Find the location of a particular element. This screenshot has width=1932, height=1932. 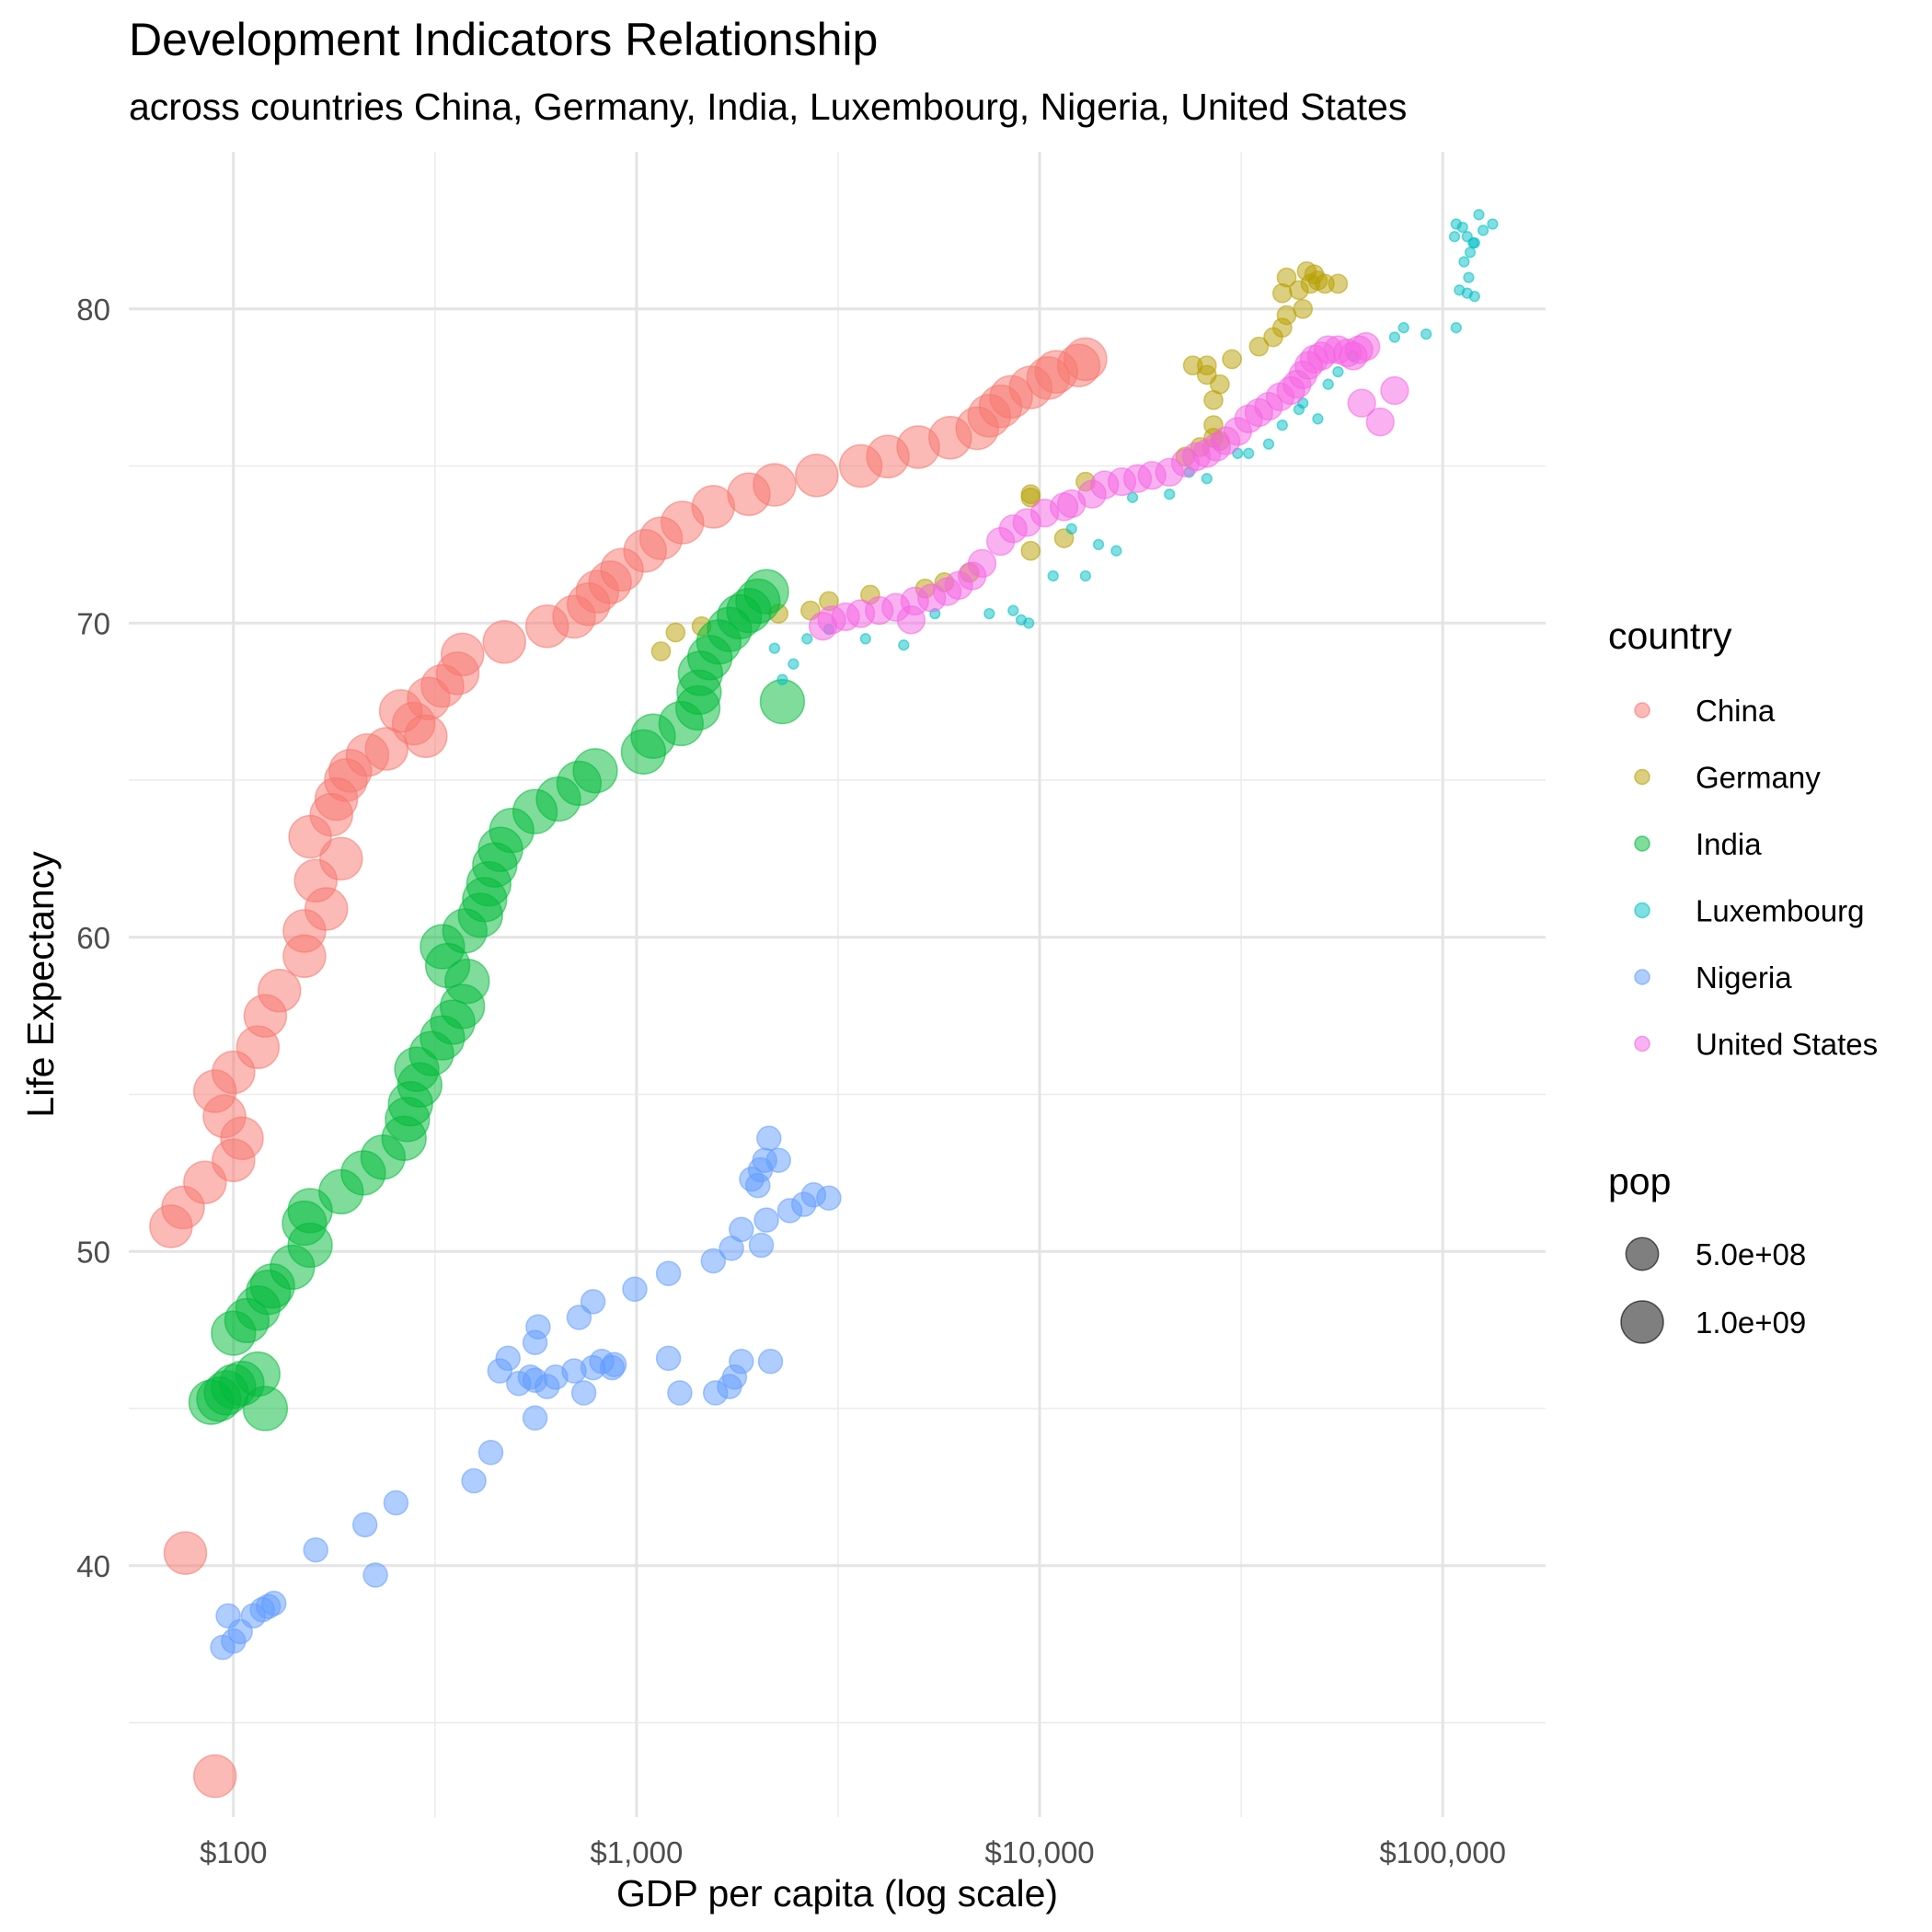

x-tick-label: $1,000 is located at coordinates (636, 1852).